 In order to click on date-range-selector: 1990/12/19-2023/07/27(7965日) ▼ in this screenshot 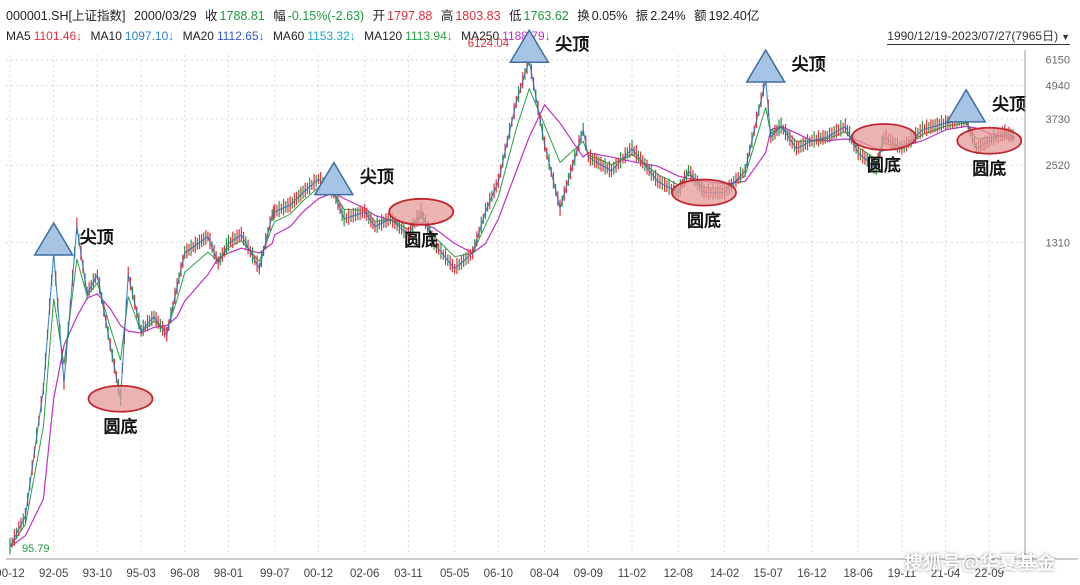, I will do `click(978, 37)`.